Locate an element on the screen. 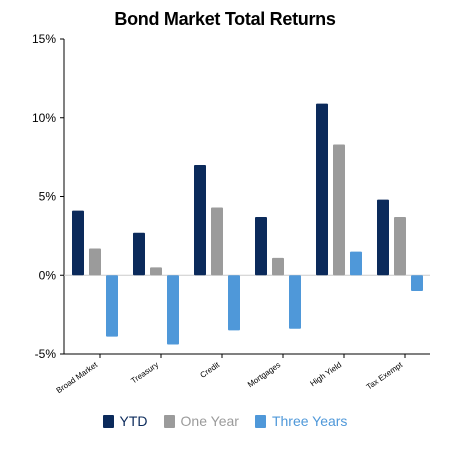  y-tick-label: 0% is located at coordinates (48, 275).